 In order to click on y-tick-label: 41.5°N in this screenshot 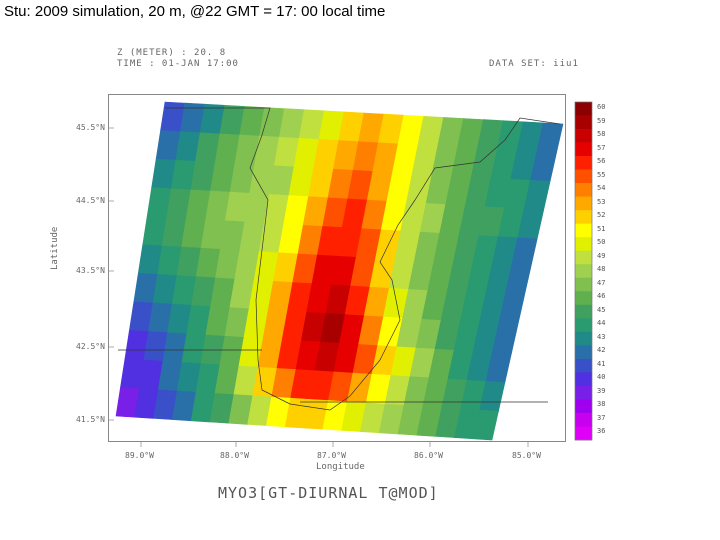, I will do `click(90, 419)`.